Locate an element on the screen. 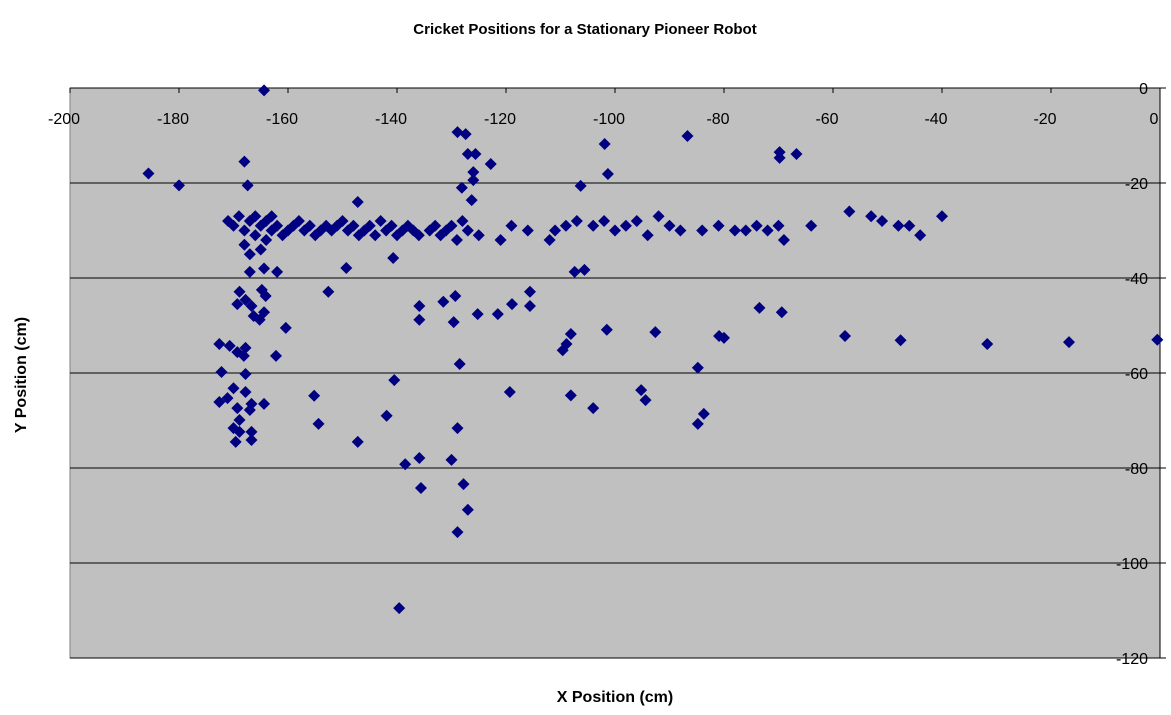 The height and width of the screenshot is (715, 1171). x-tick-label: 0 is located at coordinates (1154, 119).